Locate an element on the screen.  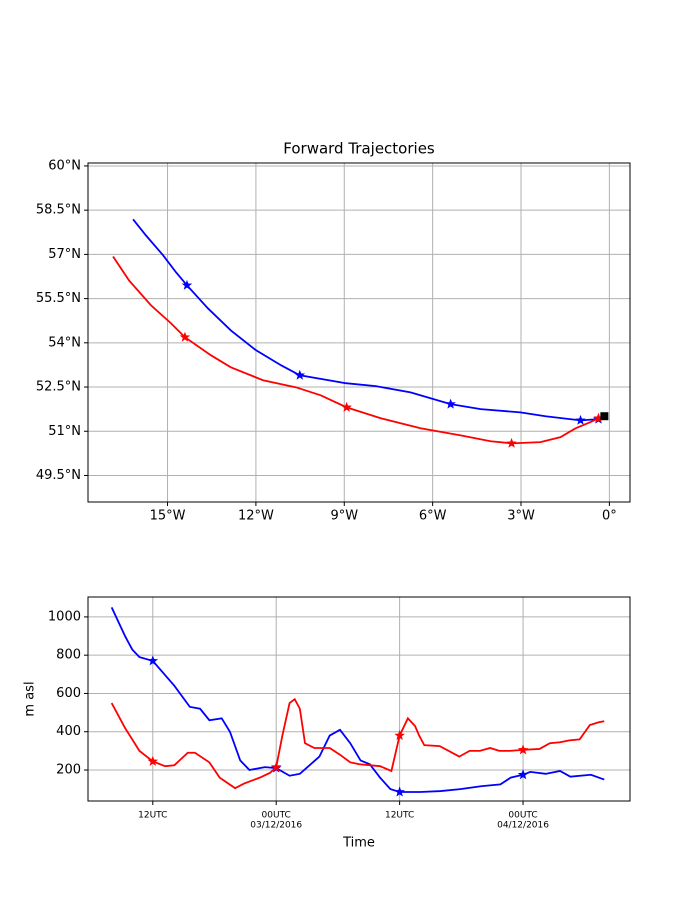
y-tick-label: 400 is located at coordinates (68, 731).